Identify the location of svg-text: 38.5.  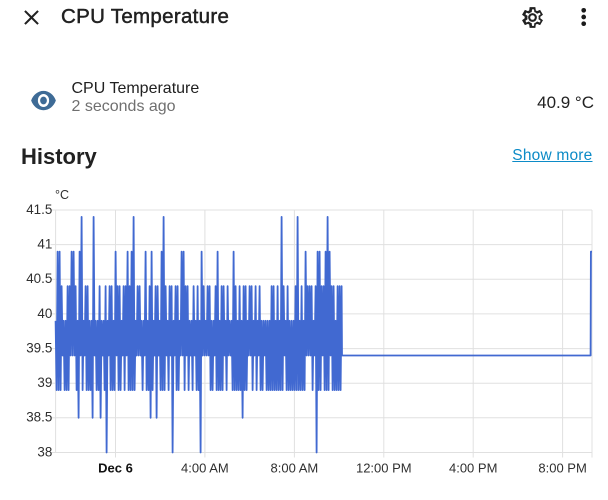
(39, 417).